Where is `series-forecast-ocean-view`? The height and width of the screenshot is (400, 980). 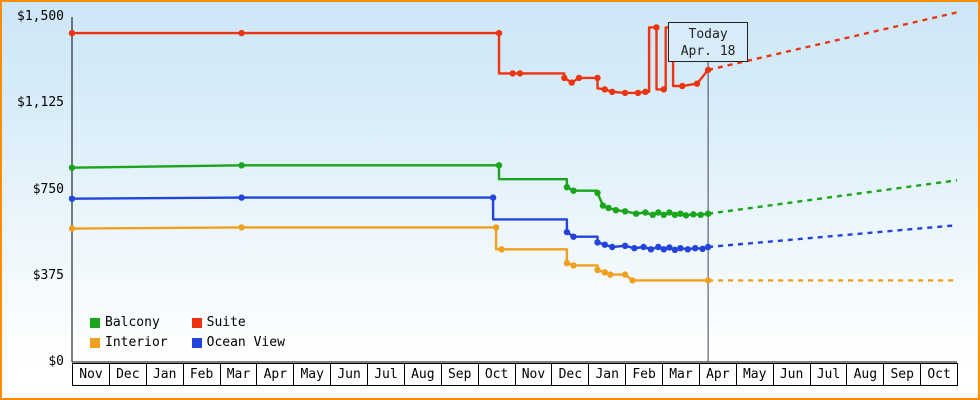 series-forecast-ocean-view is located at coordinates (832, 236).